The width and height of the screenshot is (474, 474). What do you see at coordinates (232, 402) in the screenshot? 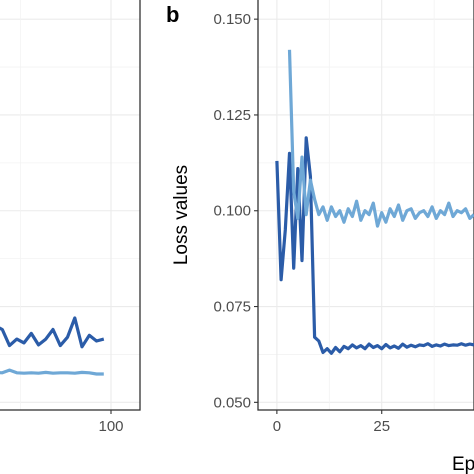
I see `y-tick-label: 0.050` at bounding box center [232, 402].